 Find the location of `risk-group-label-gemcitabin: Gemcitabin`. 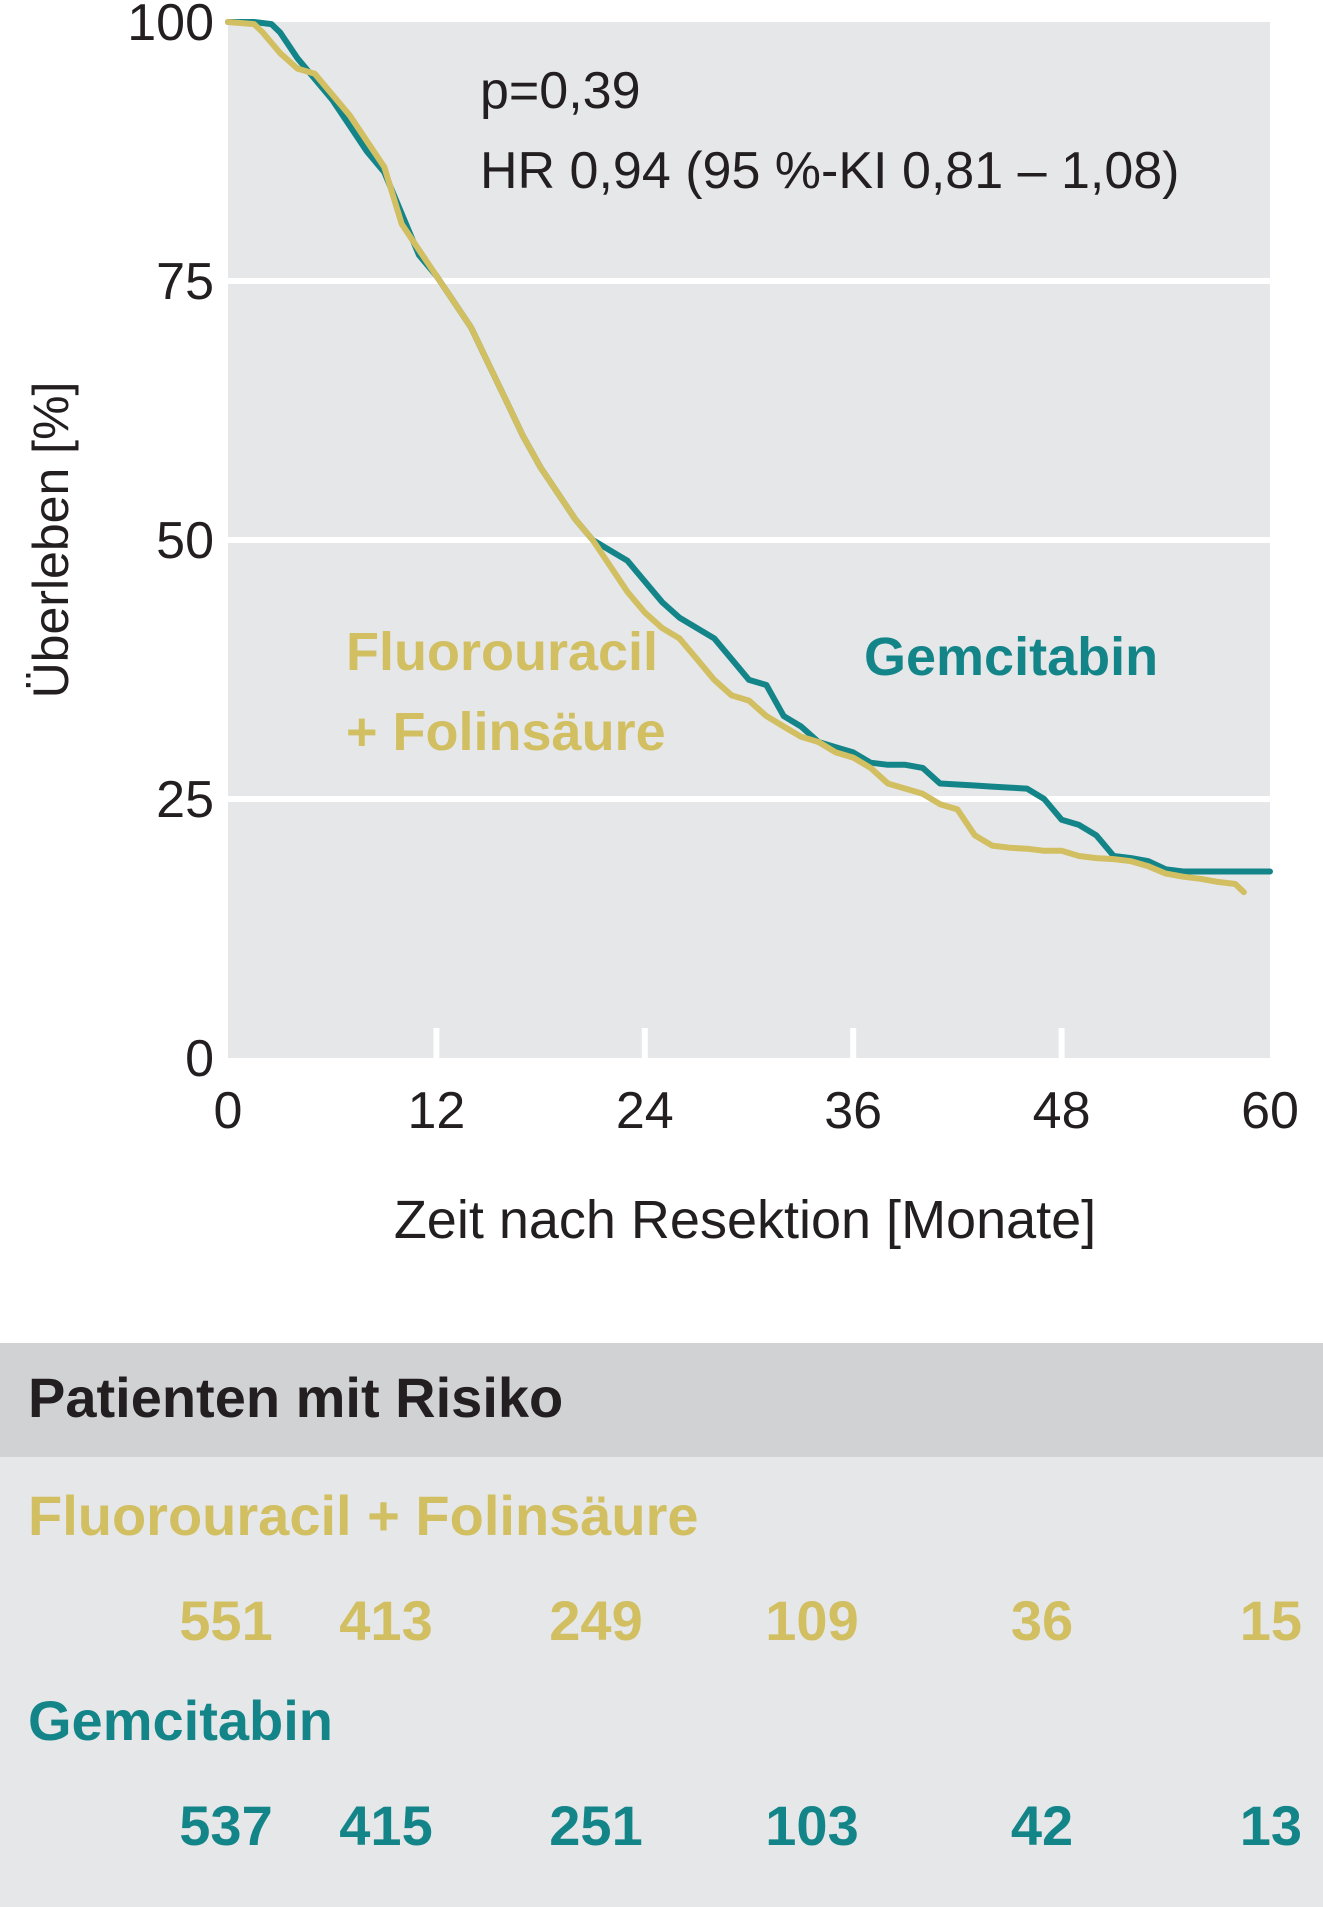

risk-group-label-gemcitabin: Gemcitabin is located at coordinates (180, 1720).